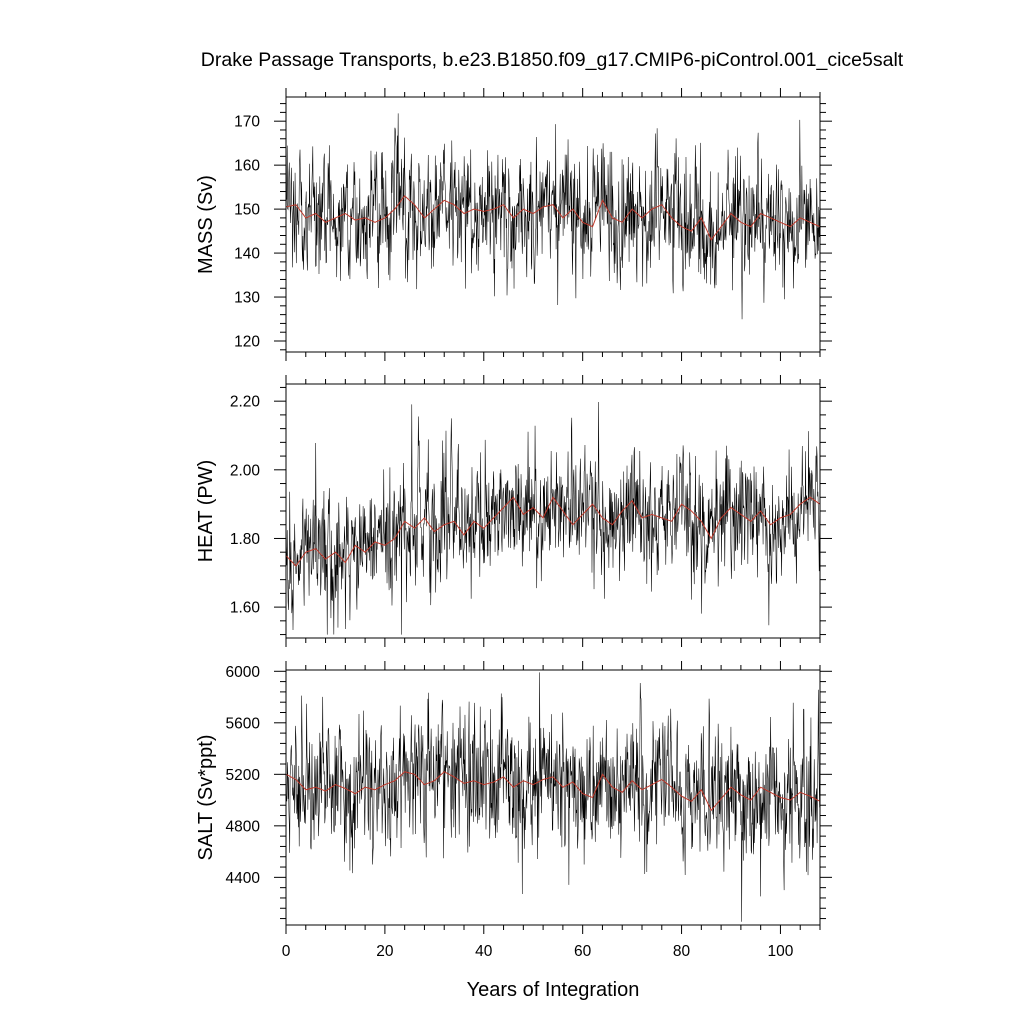 This screenshot has width=1024, height=1024. I want to click on y-axis-label: HEAT (PW), so click(206, 511).